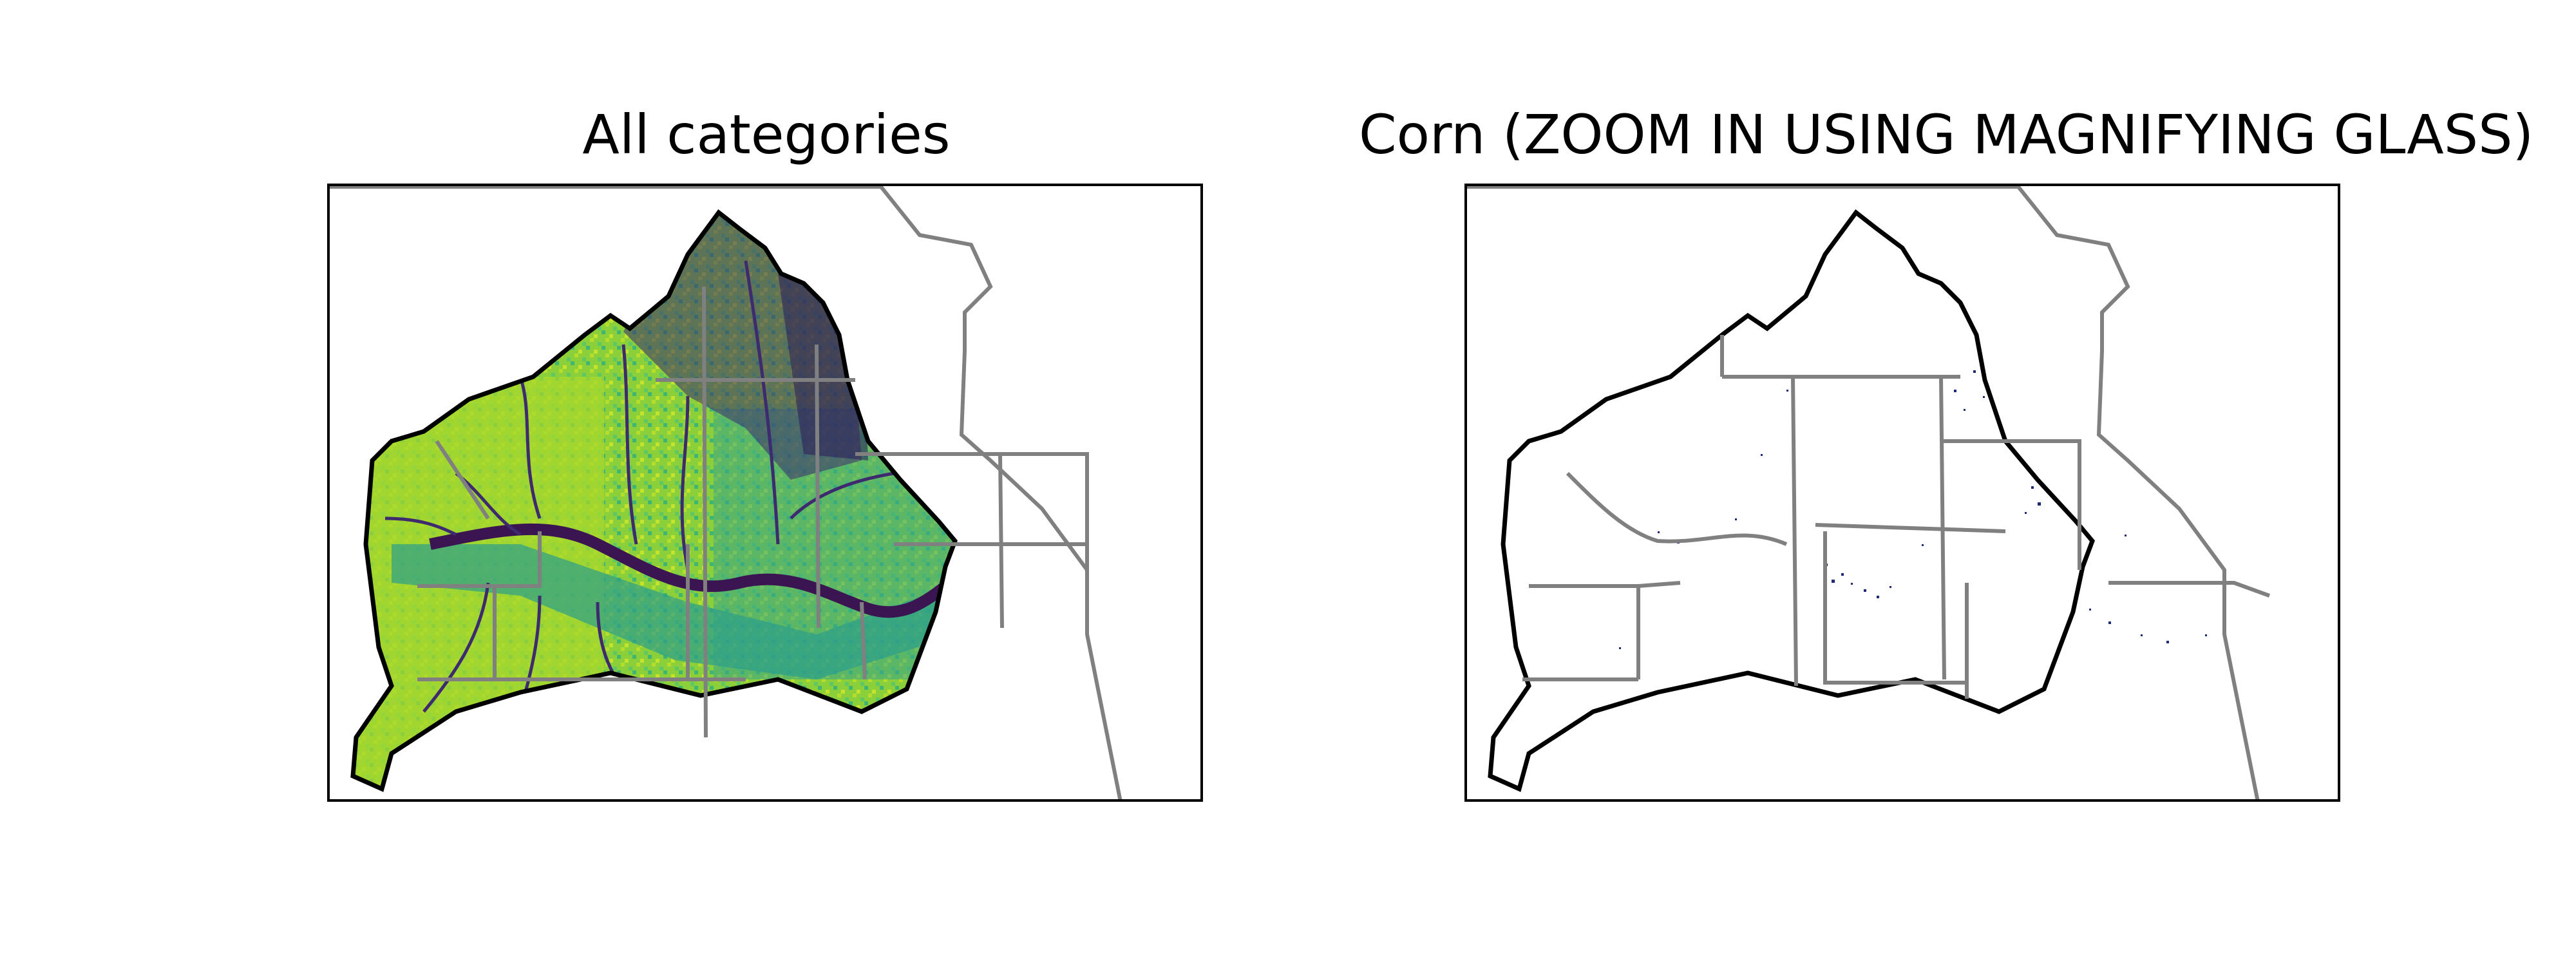  I want to click on panel-title-all-categories: All categories, so click(766, 135).